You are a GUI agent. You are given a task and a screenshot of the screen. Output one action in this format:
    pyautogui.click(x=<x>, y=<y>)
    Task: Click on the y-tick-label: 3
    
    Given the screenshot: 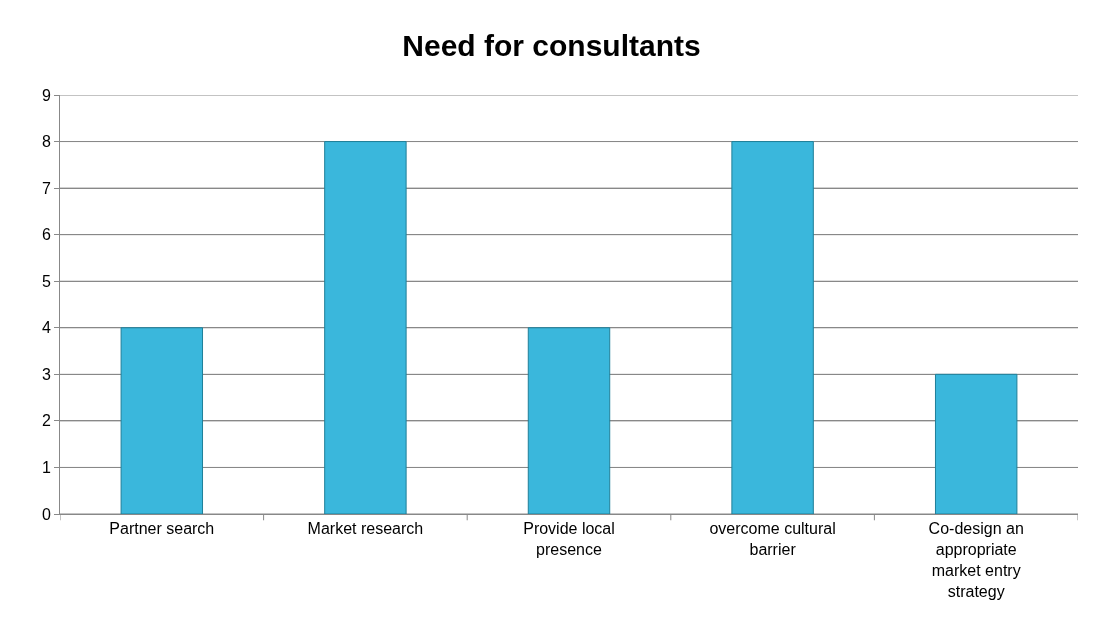 What is the action you would take?
    pyautogui.click(x=46, y=374)
    